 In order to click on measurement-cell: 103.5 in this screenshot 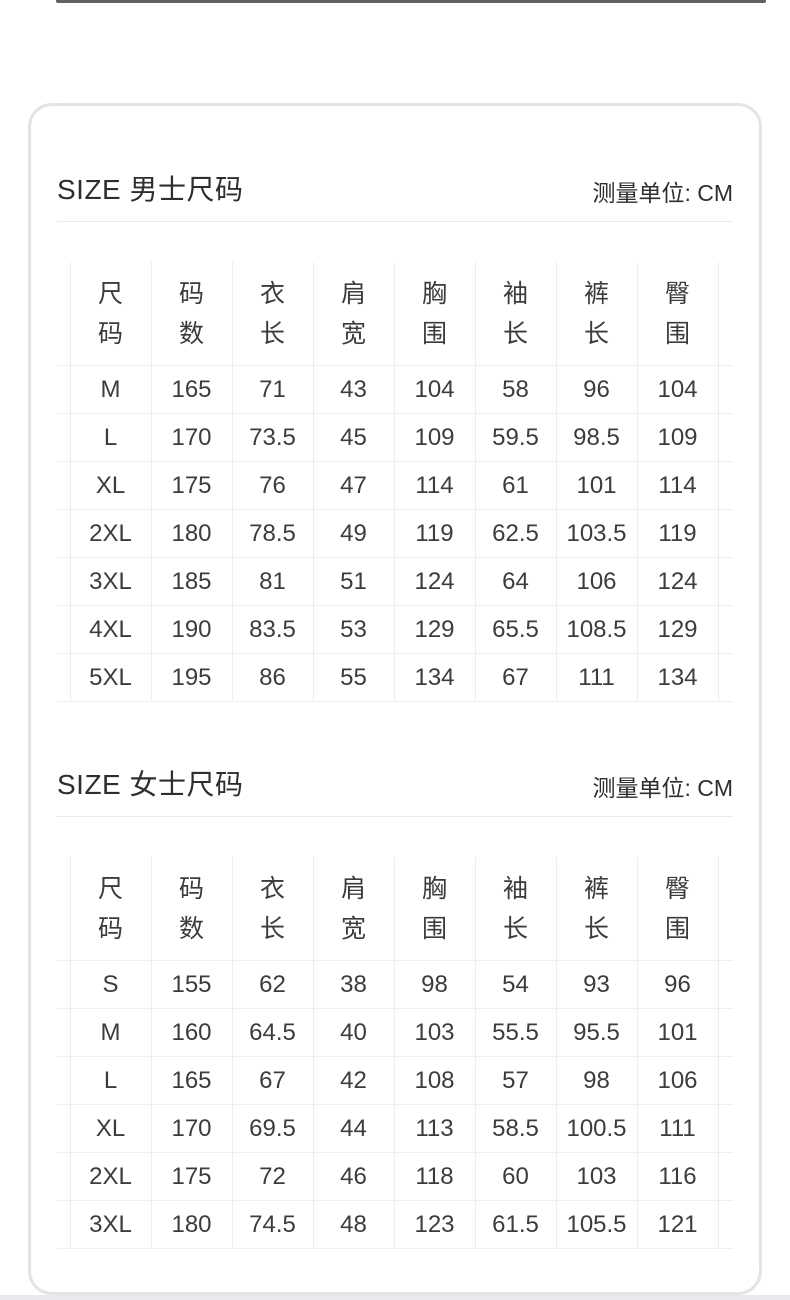, I will do `click(596, 533)`.